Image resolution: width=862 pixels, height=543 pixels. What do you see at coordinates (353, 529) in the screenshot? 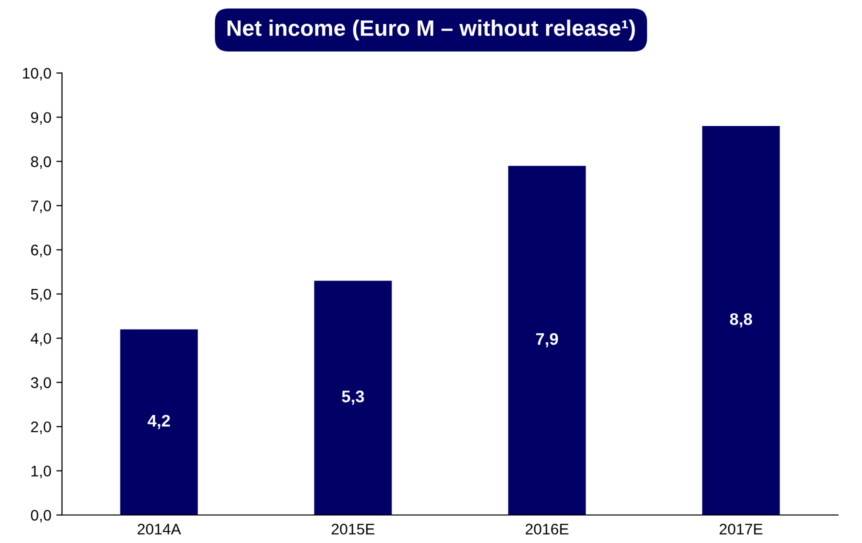
I see `x-tick-label: 2015E` at bounding box center [353, 529].